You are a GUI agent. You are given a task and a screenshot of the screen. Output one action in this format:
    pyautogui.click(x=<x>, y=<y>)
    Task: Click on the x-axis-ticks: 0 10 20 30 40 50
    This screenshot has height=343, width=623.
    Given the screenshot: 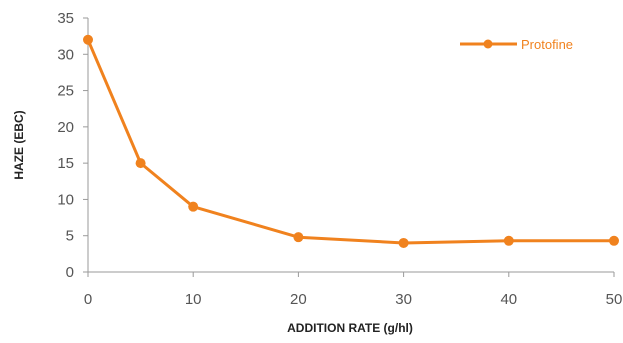 What is the action you would take?
    pyautogui.click(x=353, y=290)
    